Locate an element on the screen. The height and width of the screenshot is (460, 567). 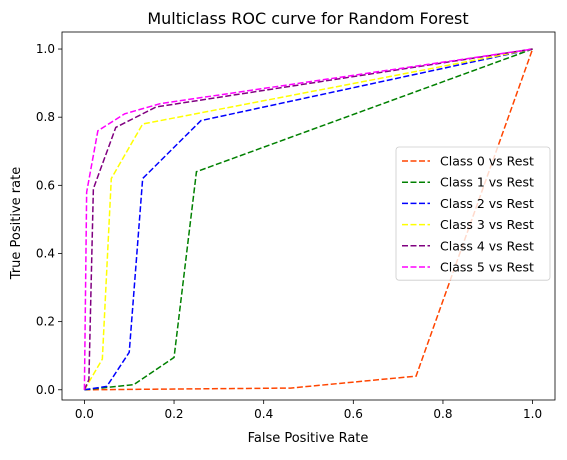
legend-label-class-3: Class 3 vs Rest is located at coordinates (487, 224).